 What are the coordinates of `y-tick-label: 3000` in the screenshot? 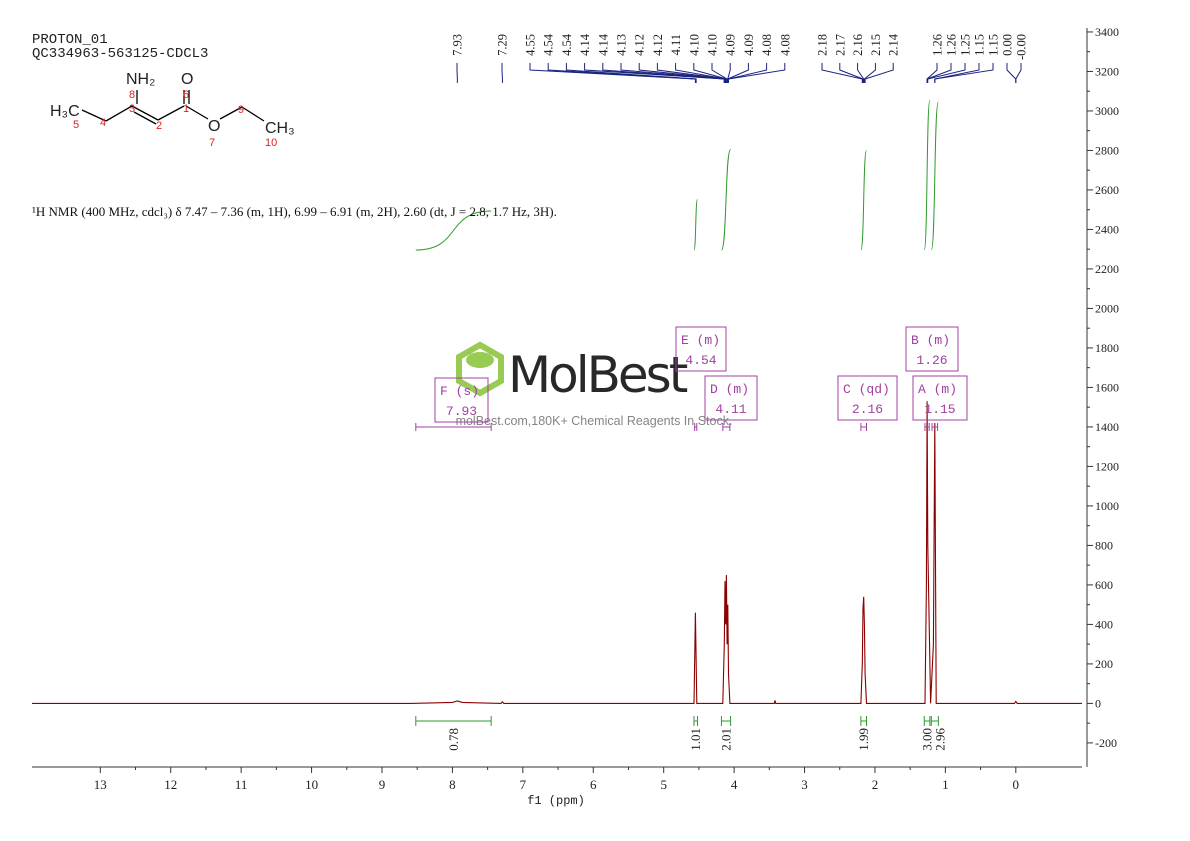 It's located at (1107, 111).